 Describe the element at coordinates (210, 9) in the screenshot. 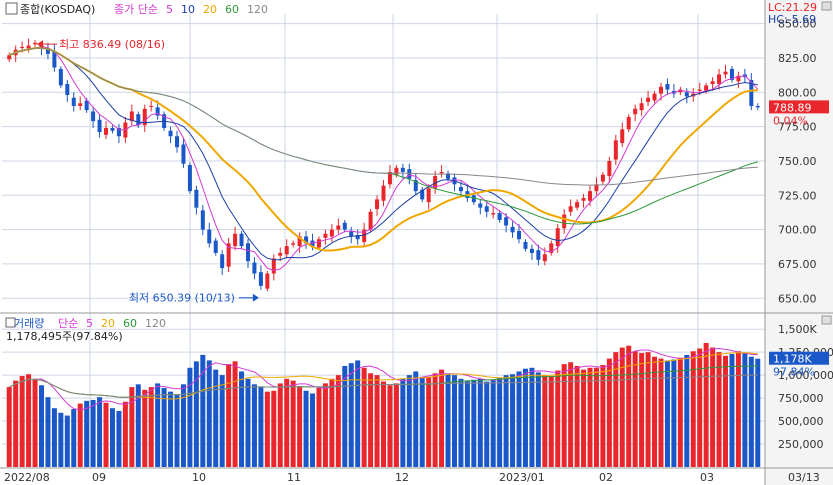

I see `price-legend-ma20: 20` at that location.